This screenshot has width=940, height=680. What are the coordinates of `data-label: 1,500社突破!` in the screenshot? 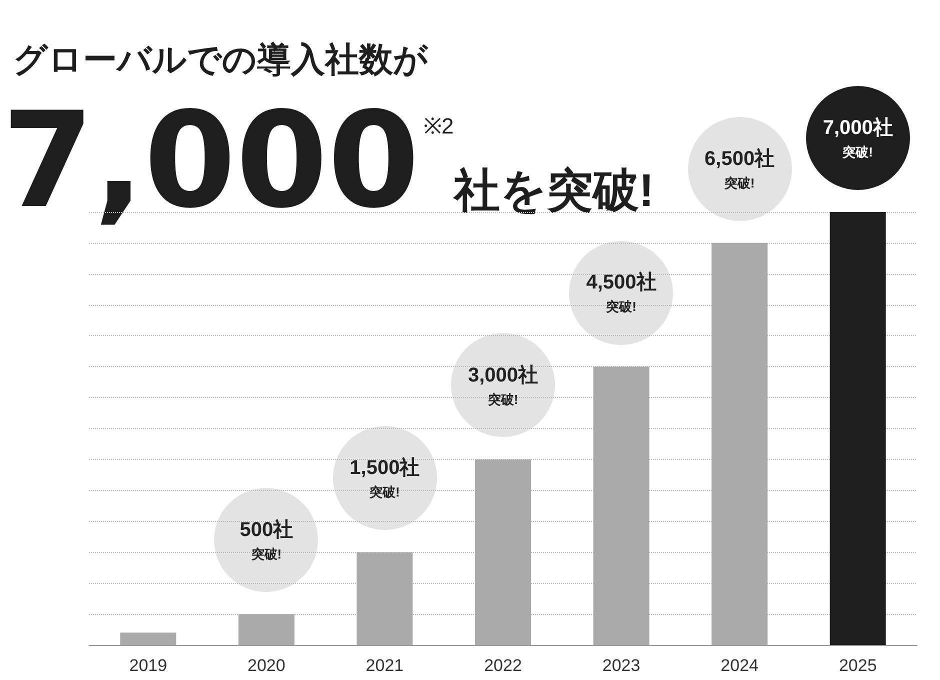 It's located at (385, 478).